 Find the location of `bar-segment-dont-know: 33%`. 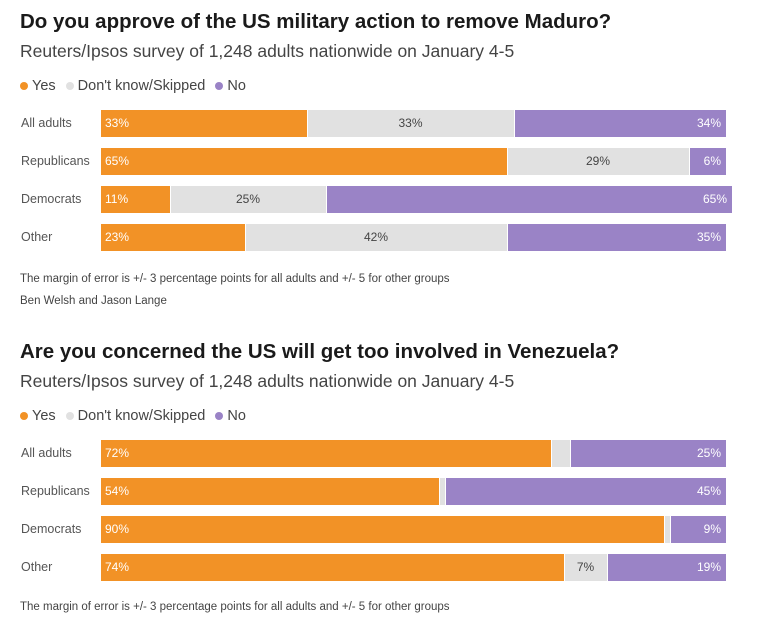

bar-segment-dont-know: 33% is located at coordinates (410, 123).